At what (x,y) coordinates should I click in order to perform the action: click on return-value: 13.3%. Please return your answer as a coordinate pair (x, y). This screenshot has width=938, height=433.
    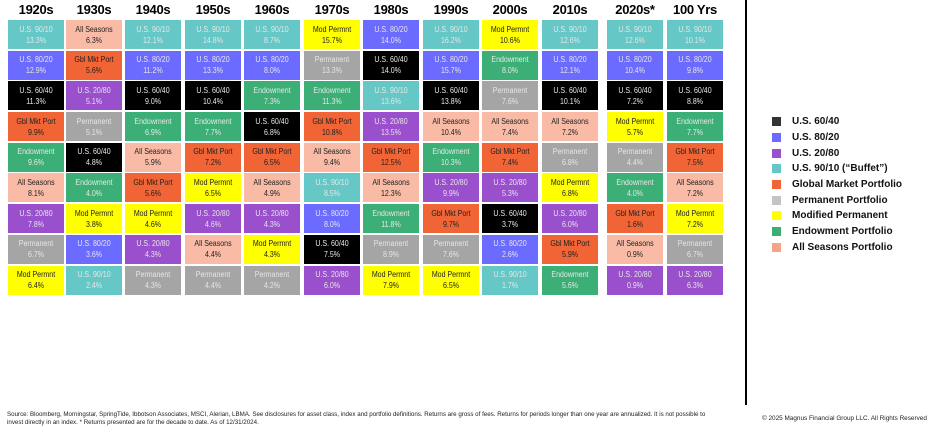
    Looking at the image, I should click on (36, 40).